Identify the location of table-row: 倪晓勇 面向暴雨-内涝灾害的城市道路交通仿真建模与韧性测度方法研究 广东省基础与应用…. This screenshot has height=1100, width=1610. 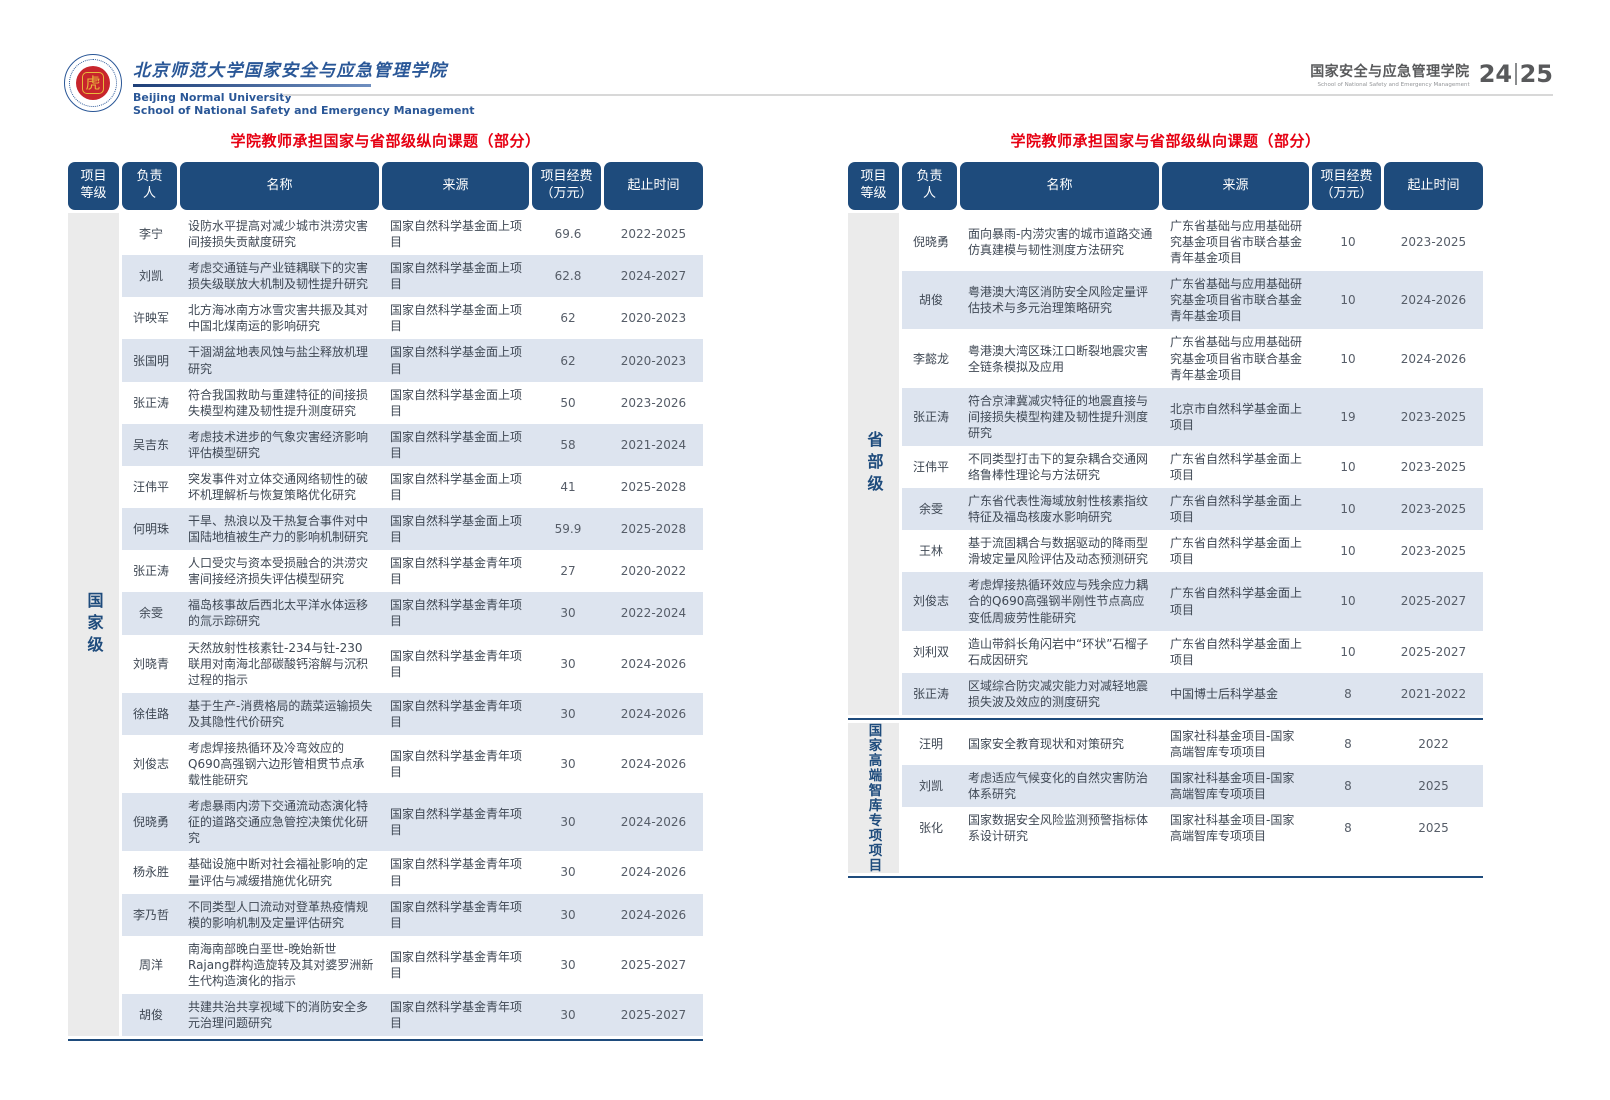
(1192, 242).